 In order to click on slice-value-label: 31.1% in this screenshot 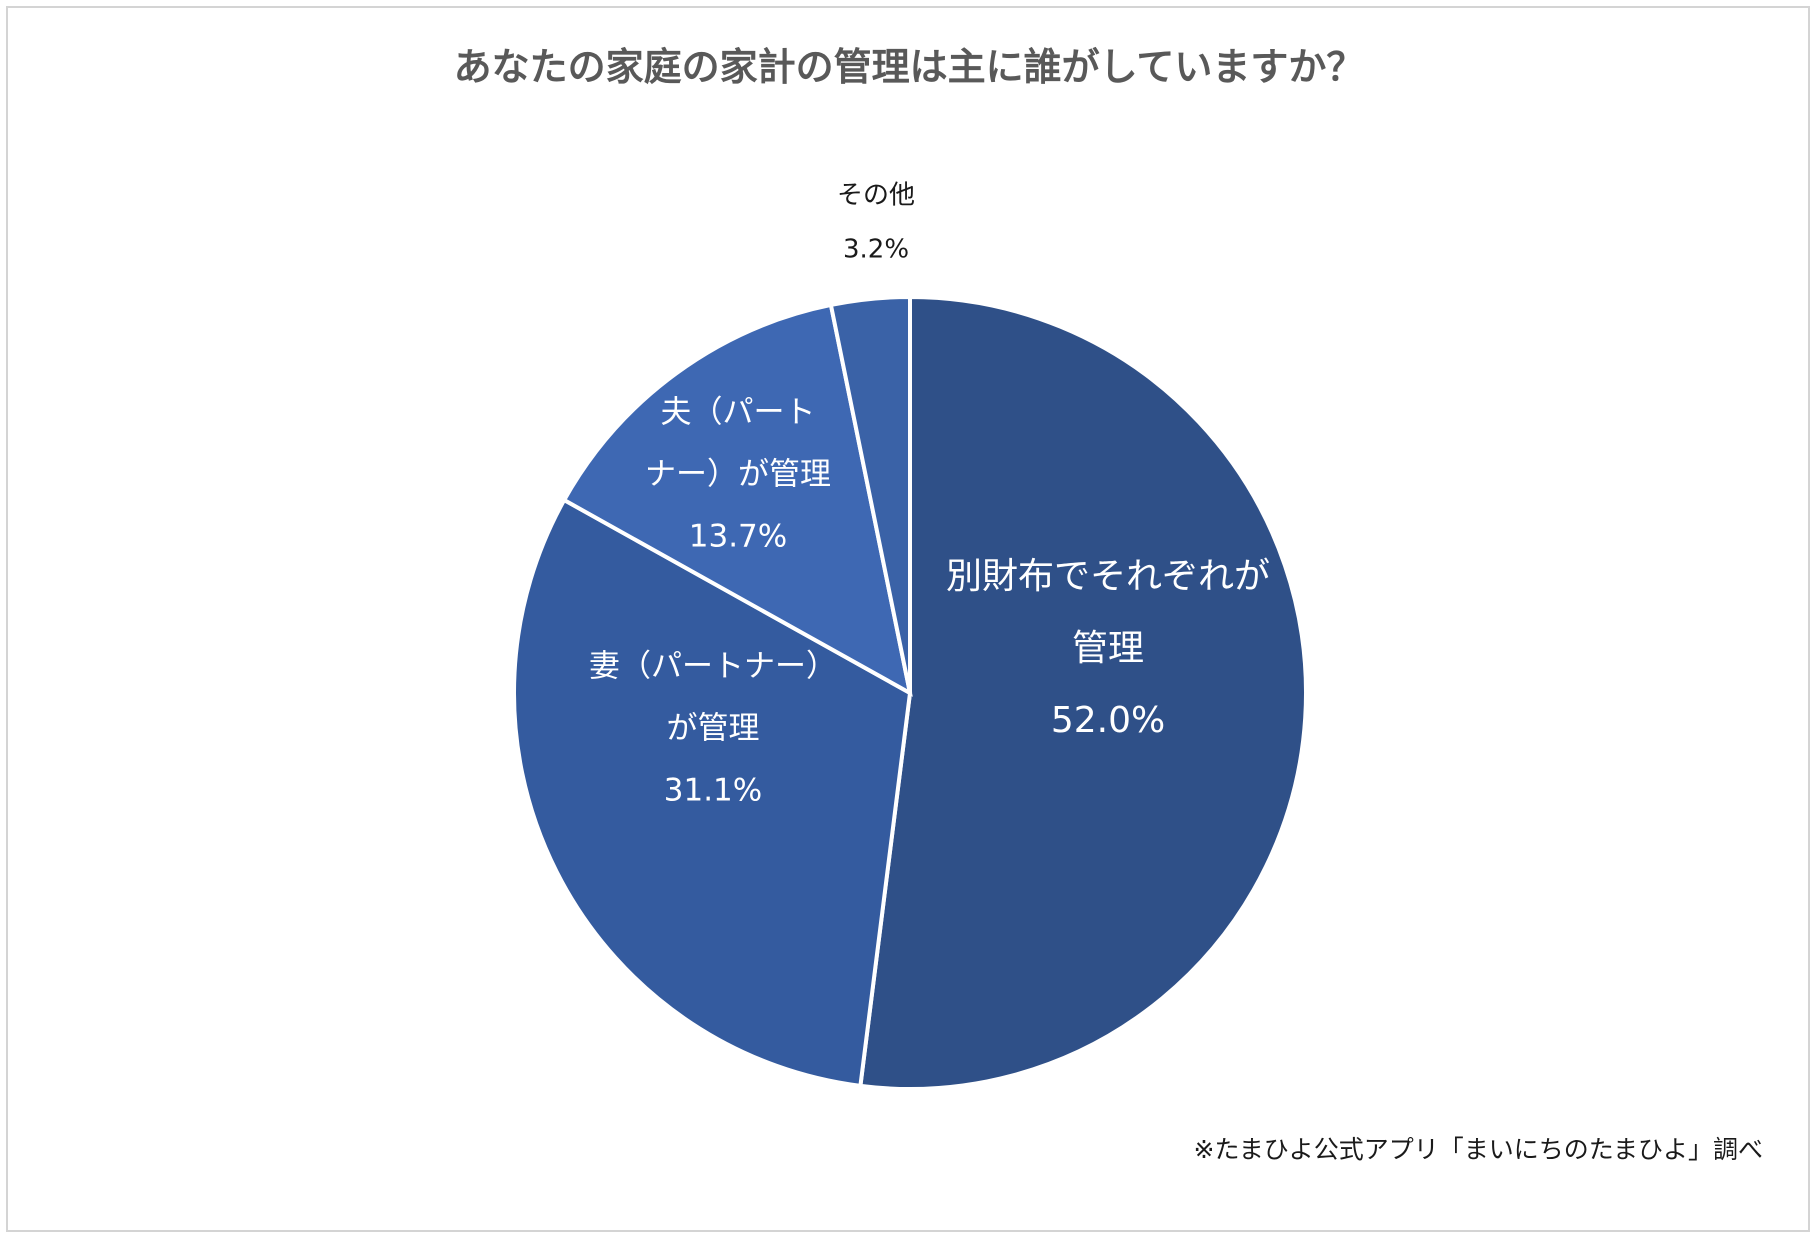, I will do `click(713, 791)`.